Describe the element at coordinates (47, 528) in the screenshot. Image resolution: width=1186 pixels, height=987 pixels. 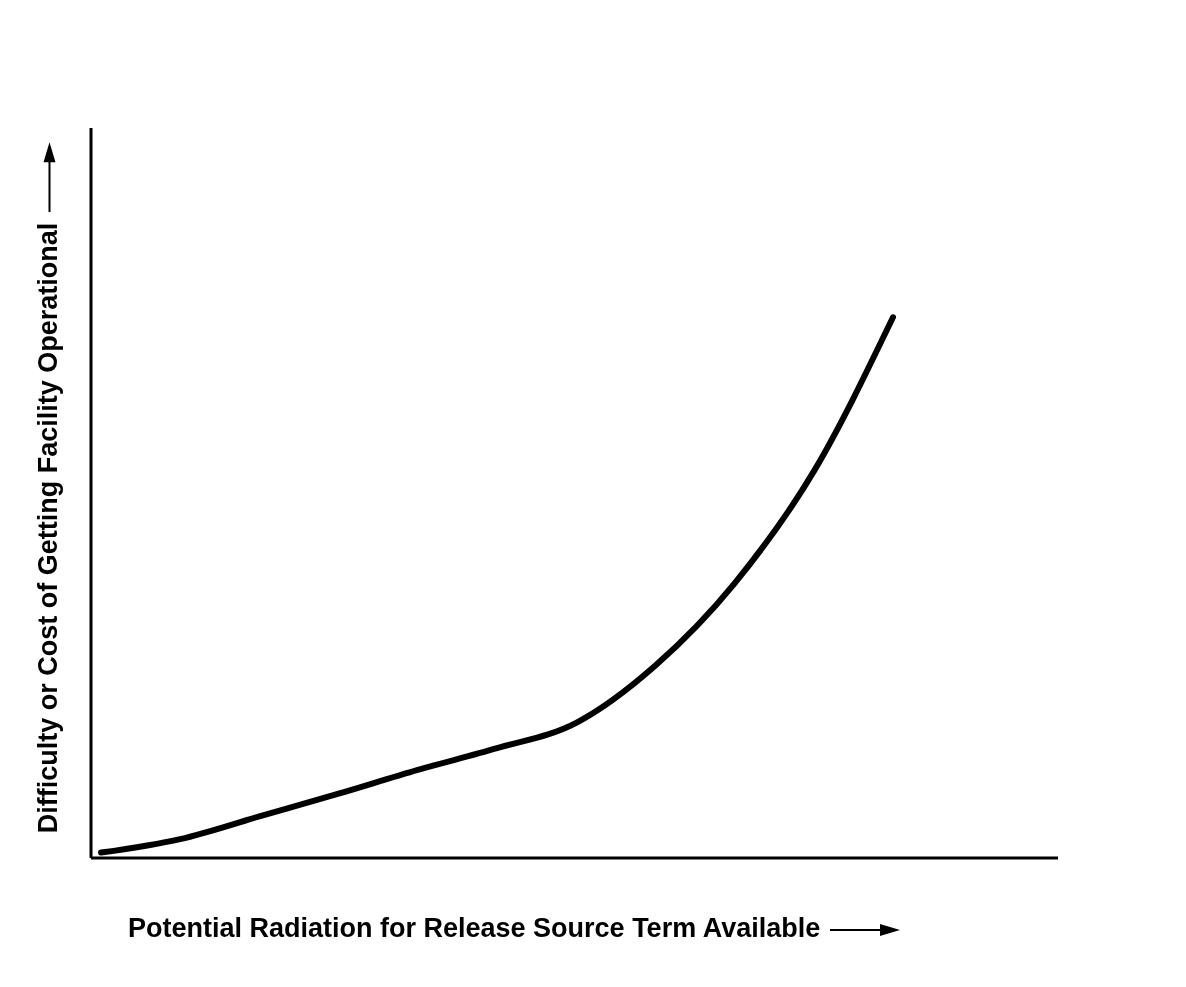
I see `y-axis-title: Difficulty or Cost of Getting Facility Operational` at that location.